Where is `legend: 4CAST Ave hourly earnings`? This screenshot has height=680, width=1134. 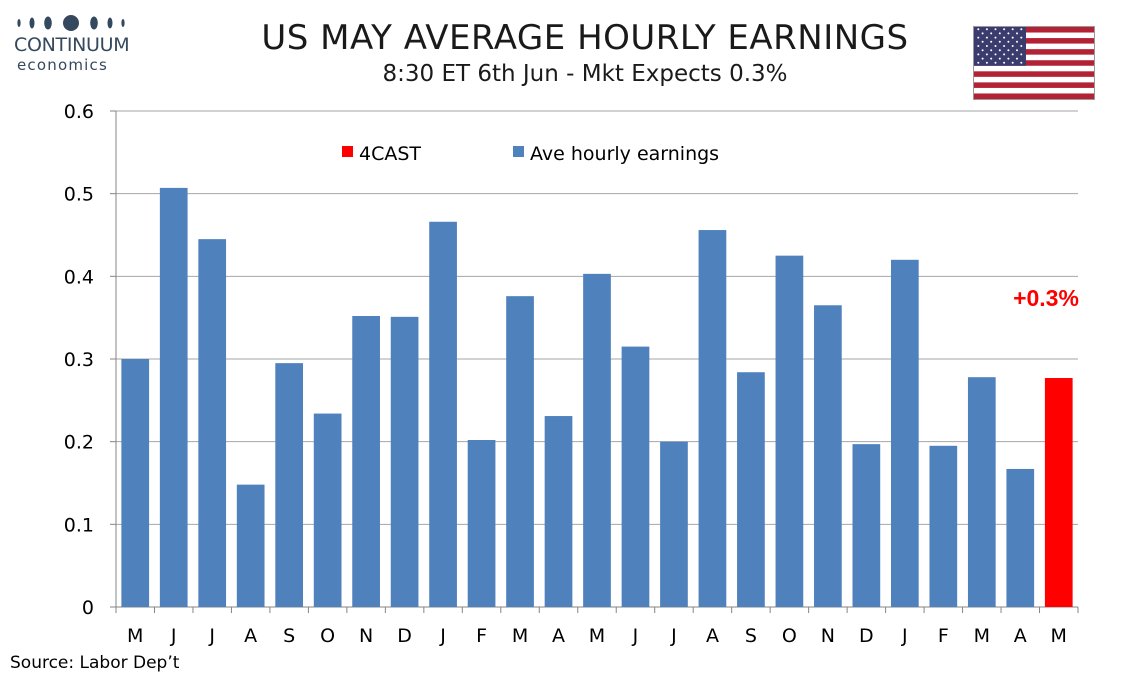 legend: 4CAST Ave hourly earnings is located at coordinates (530, 154).